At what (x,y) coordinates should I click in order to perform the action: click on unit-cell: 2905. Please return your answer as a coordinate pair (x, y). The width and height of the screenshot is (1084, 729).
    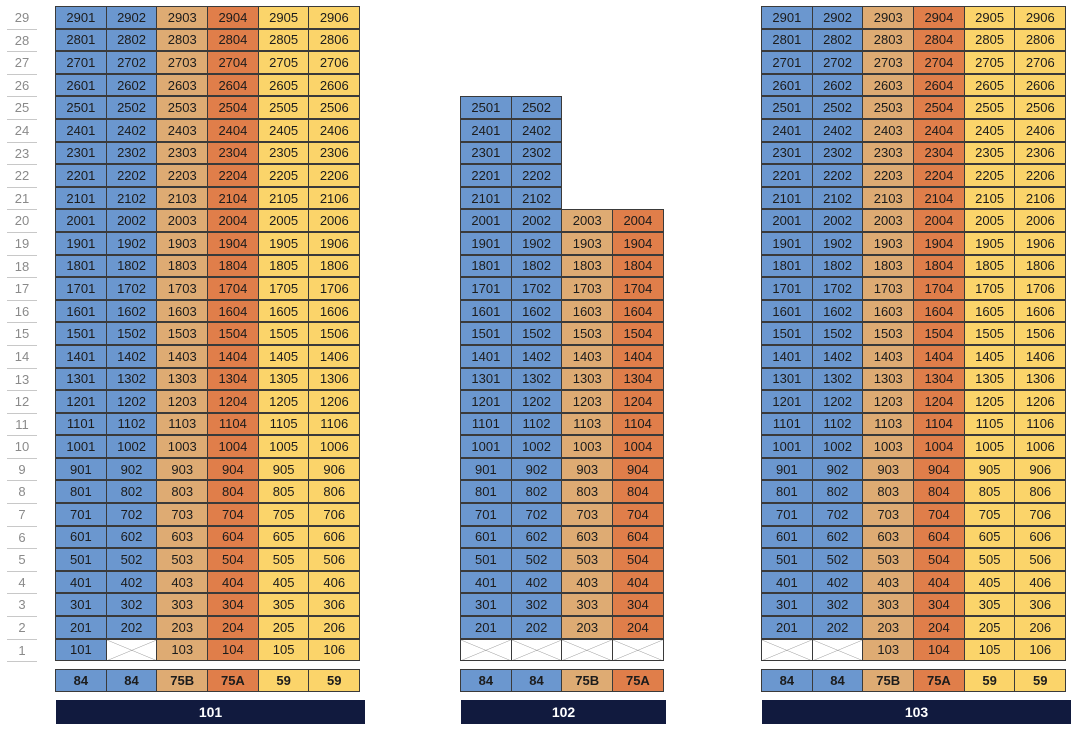
    Looking at the image, I should click on (283, 17).